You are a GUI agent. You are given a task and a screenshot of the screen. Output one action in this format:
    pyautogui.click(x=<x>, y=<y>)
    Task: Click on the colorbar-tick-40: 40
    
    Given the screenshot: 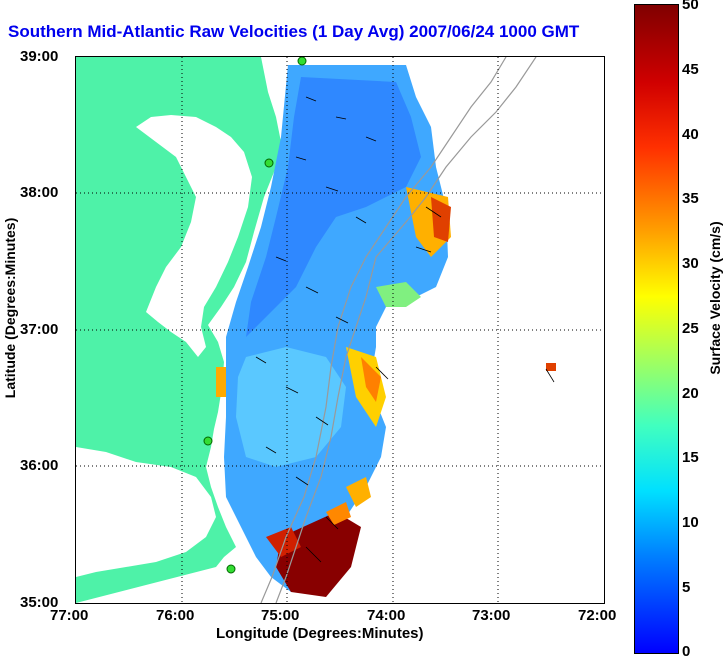 What is the action you would take?
    pyautogui.click(x=690, y=134)
    